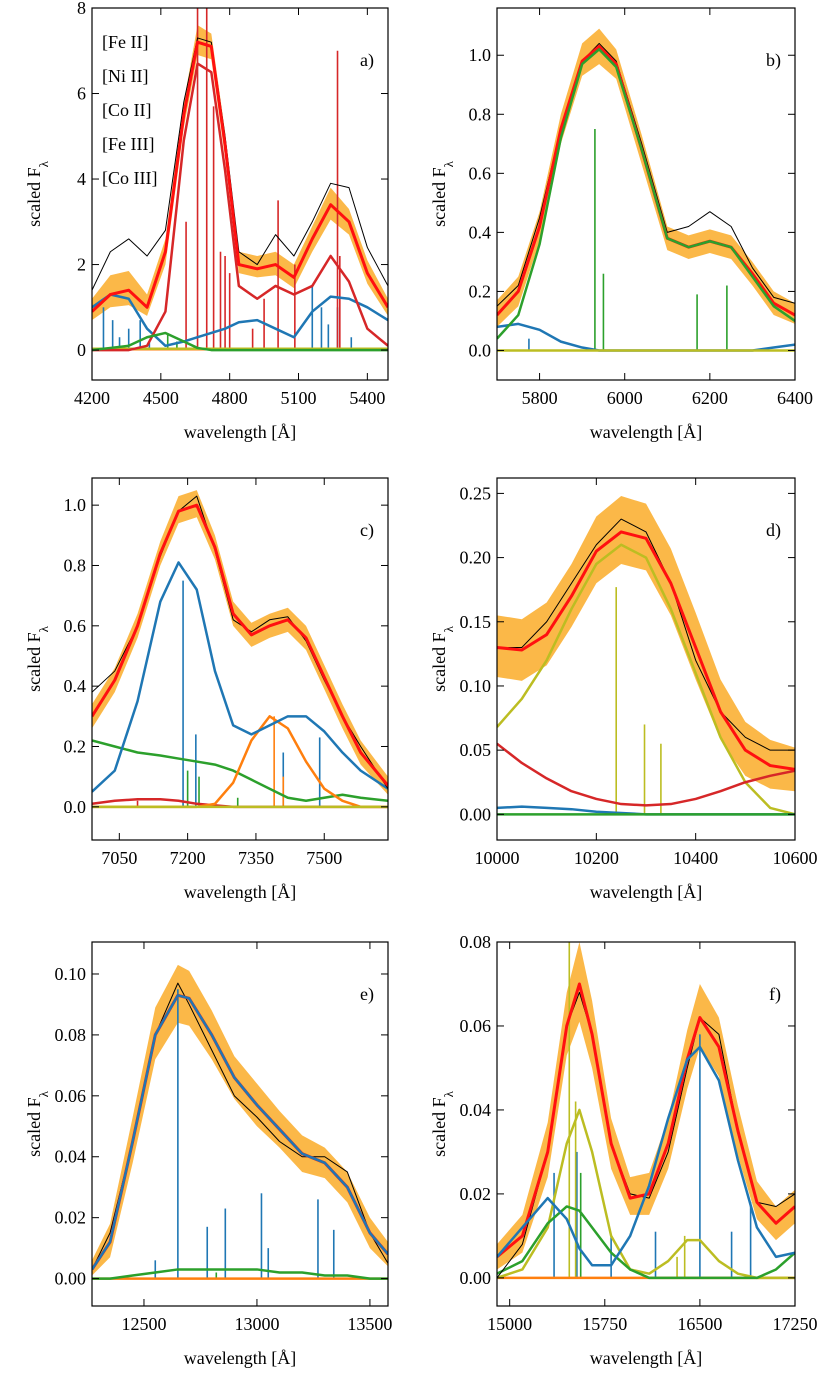 The width and height of the screenshot is (831, 1385). What do you see at coordinates (773, 530) in the screenshot?
I see `panel-label: d)` at bounding box center [773, 530].